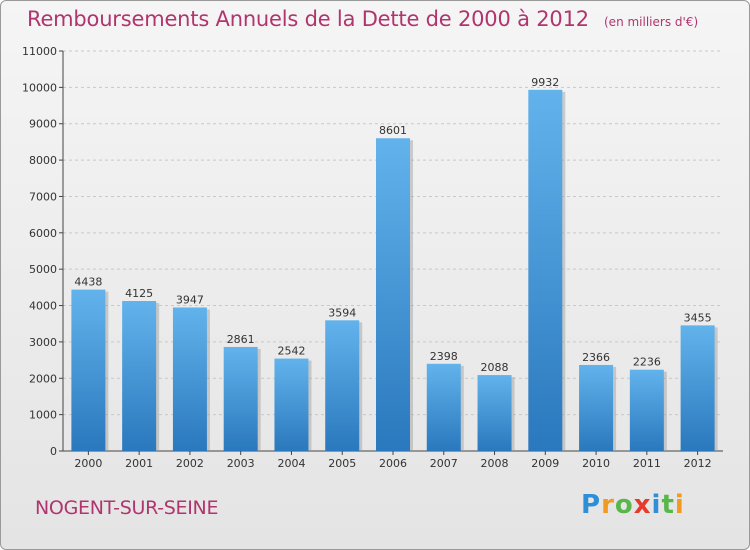 Image resolution: width=750 pixels, height=550 pixels. I want to click on bar-value-label: 2861, so click(241, 339).